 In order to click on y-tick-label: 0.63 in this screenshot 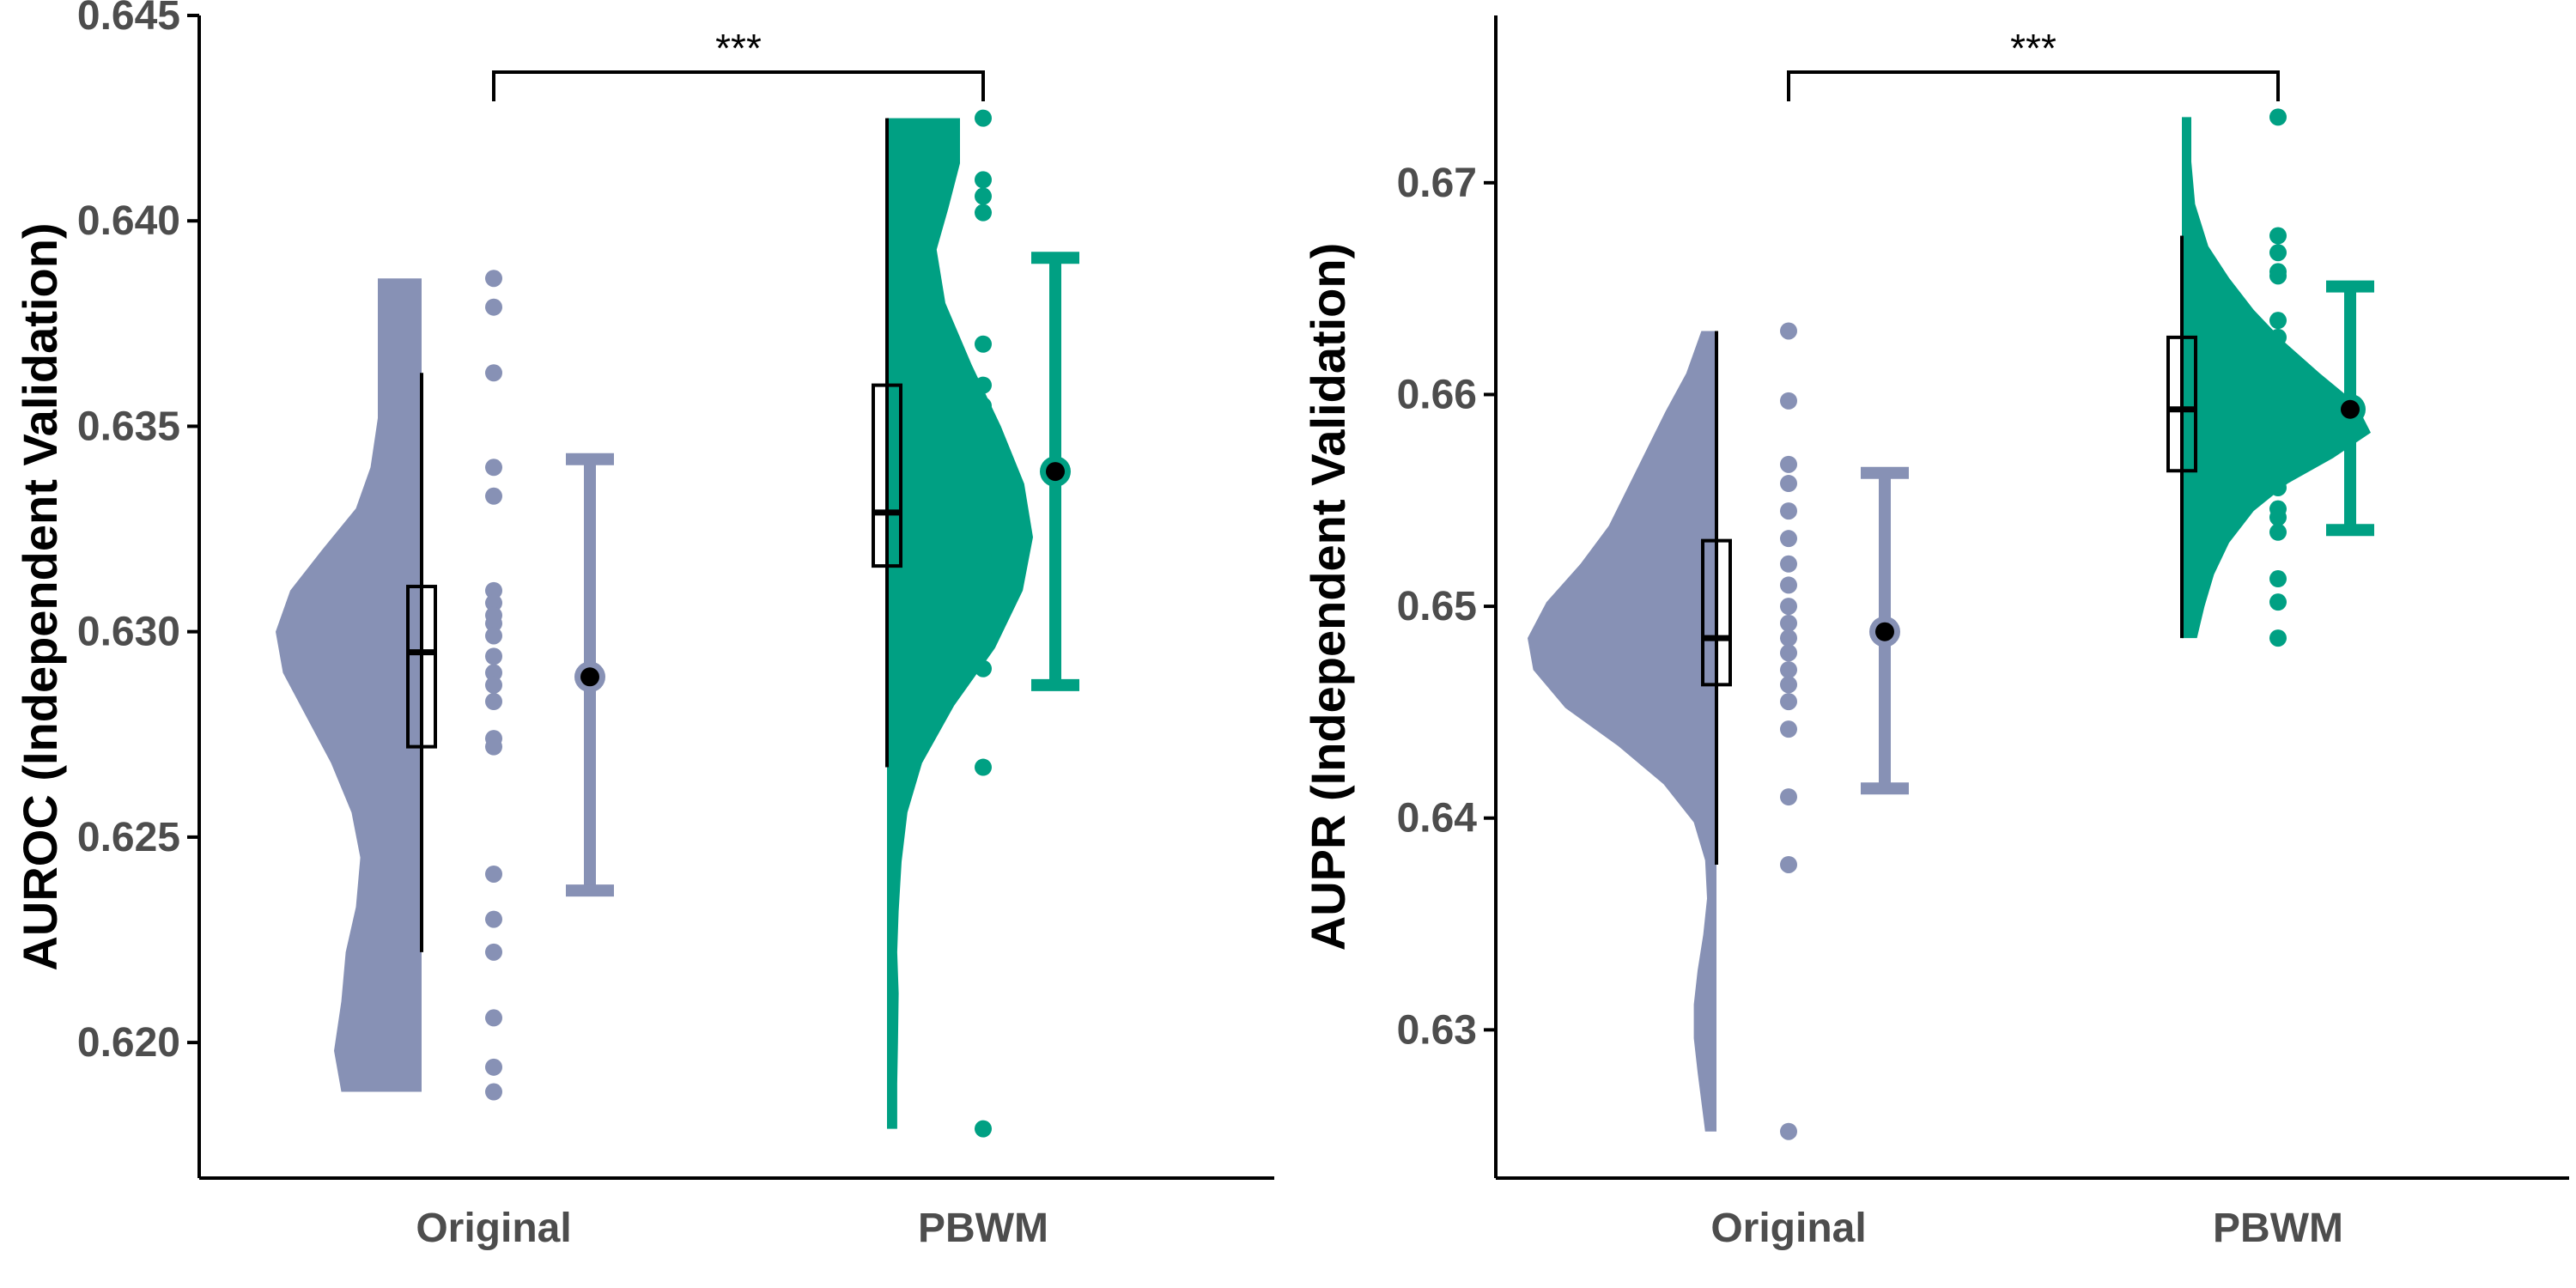, I will do `click(1437, 1030)`.